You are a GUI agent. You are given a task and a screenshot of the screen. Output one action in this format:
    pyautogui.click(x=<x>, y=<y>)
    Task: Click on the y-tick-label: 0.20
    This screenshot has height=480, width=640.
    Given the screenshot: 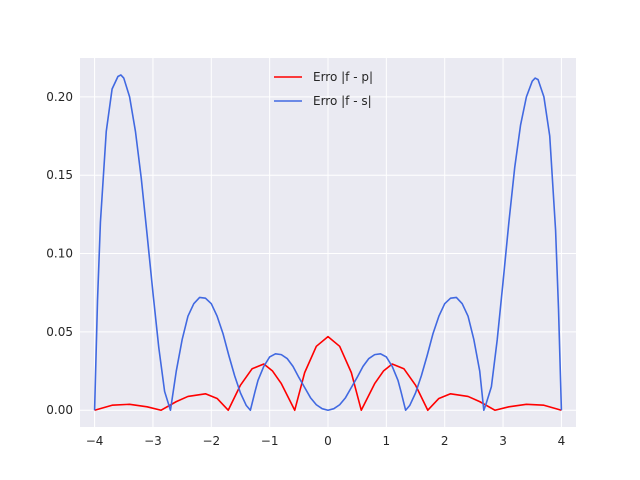 What is the action you would take?
    pyautogui.click(x=59, y=97)
    